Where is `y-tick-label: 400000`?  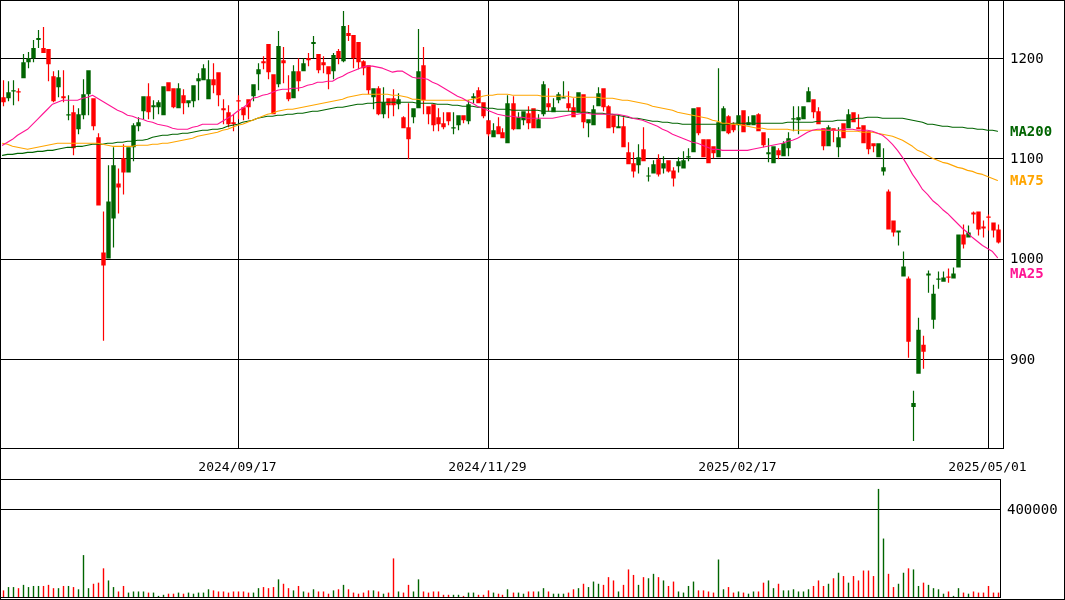 y-tick-label: 400000 is located at coordinates (1032, 508).